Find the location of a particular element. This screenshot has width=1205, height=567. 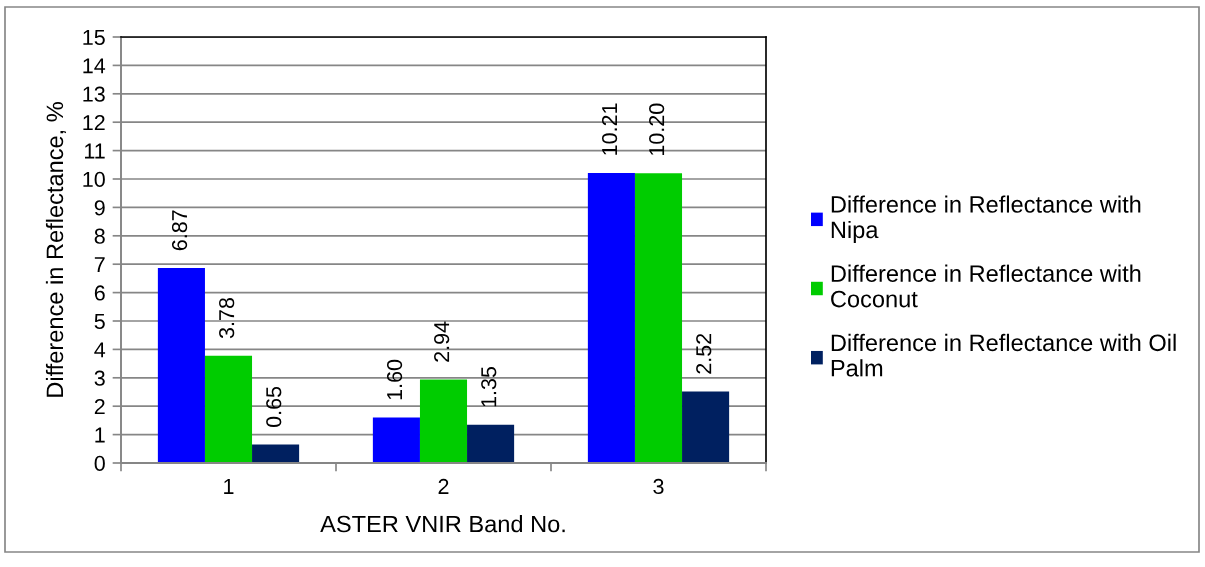

y-tick-label: 5 is located at coordinates (99, 321).